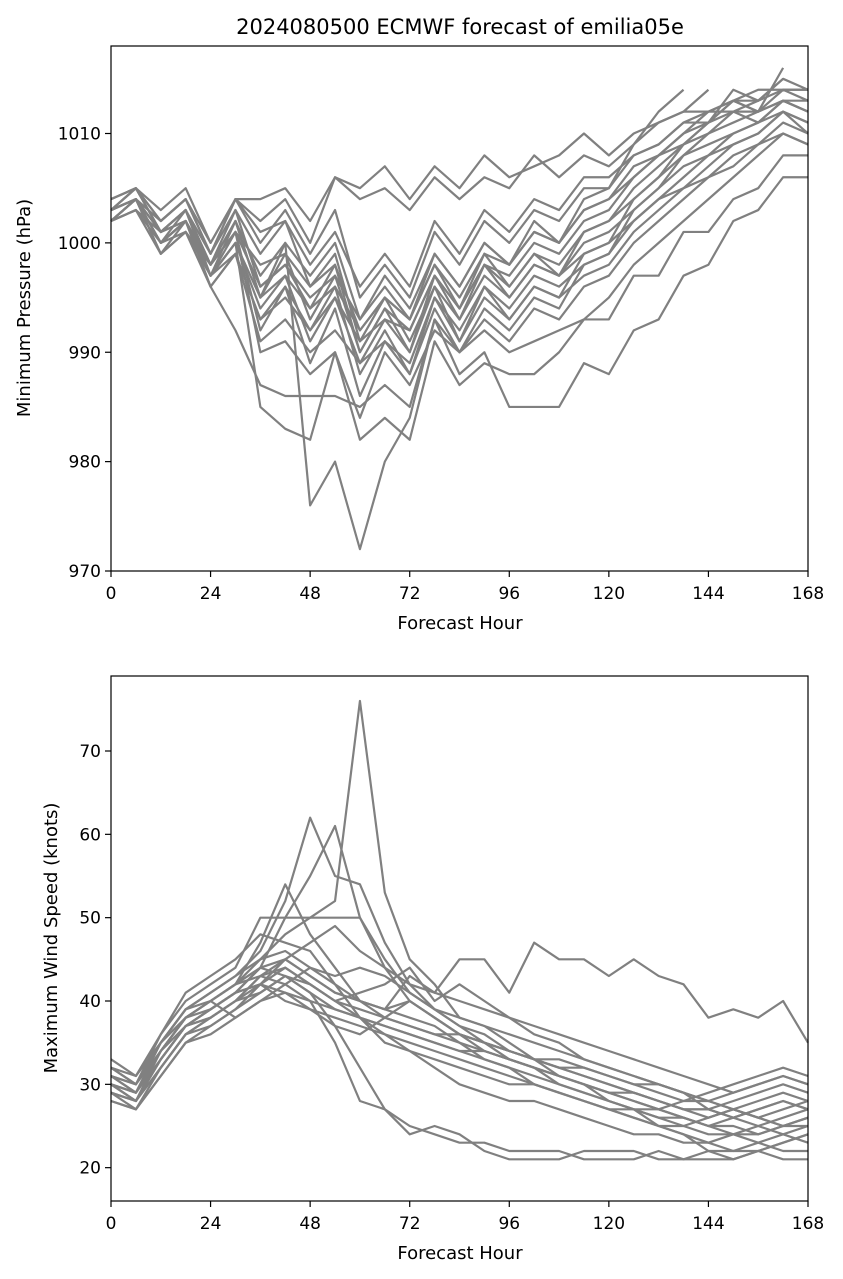 Image resolution: width=843 pixels, height=1279 pixels. I want to click on wind-x-tick-label: 168, so click(808, 1224).